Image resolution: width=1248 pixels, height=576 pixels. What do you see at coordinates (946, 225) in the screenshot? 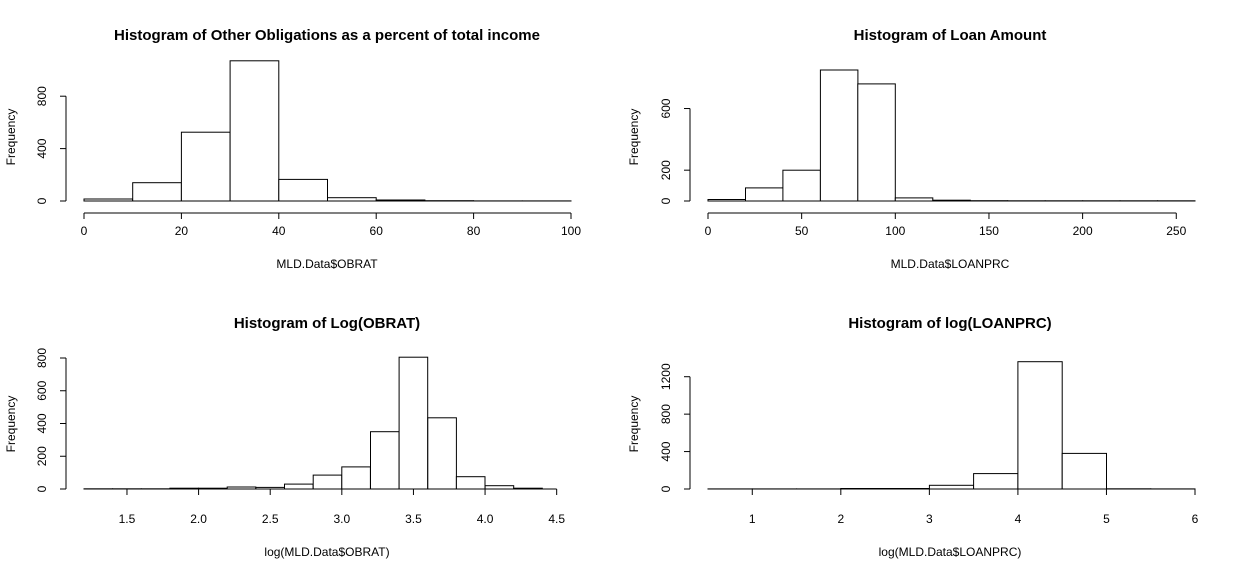
I see `x-axis: 0 50 100 150 200 250` at bounding box center [946, 225].